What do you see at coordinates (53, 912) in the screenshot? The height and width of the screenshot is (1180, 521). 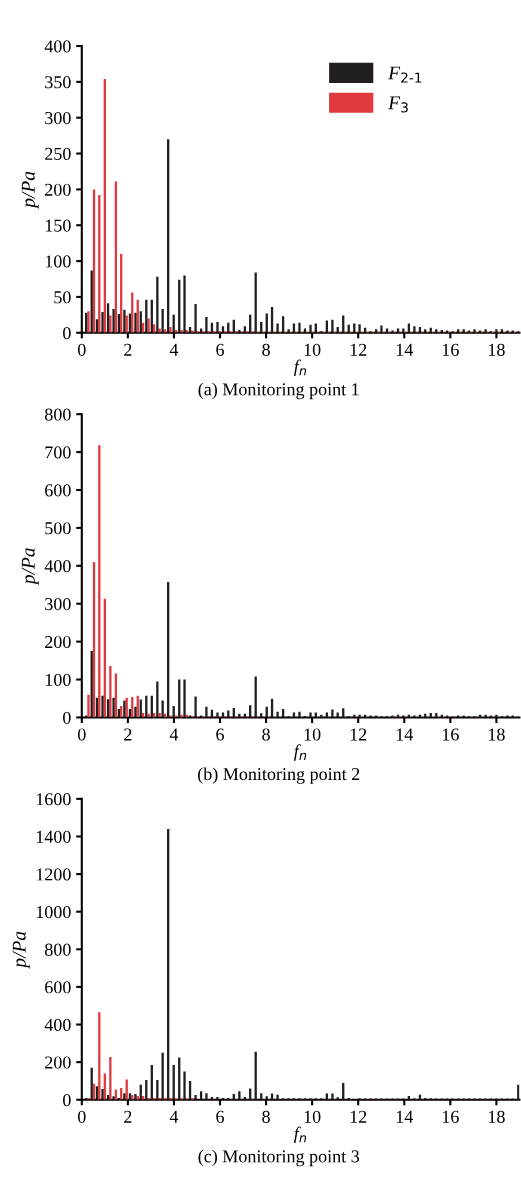 I see `y-tick-label: 1000` at bounding box center [53, 912].